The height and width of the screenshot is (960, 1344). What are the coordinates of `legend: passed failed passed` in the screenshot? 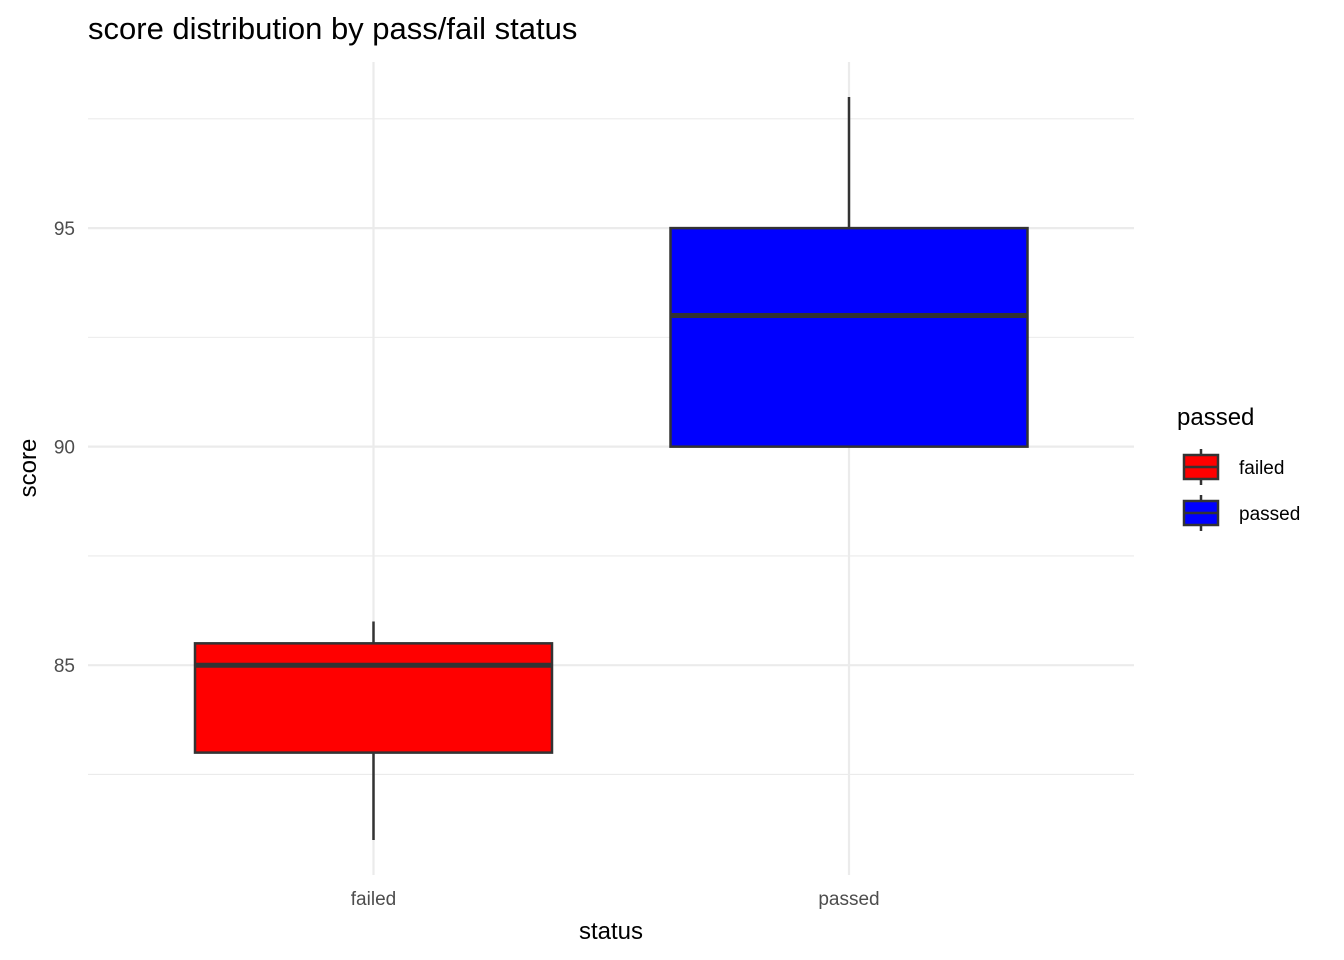 It's located at (1238, 467).